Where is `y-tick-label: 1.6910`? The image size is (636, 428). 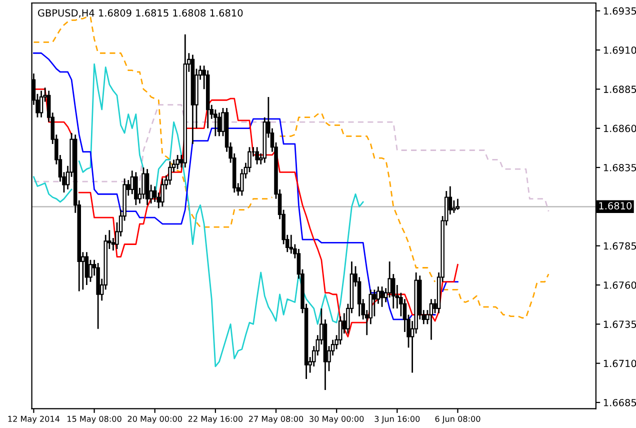 y-tick-label: 1.6910 is located at coordinates (620, 50).